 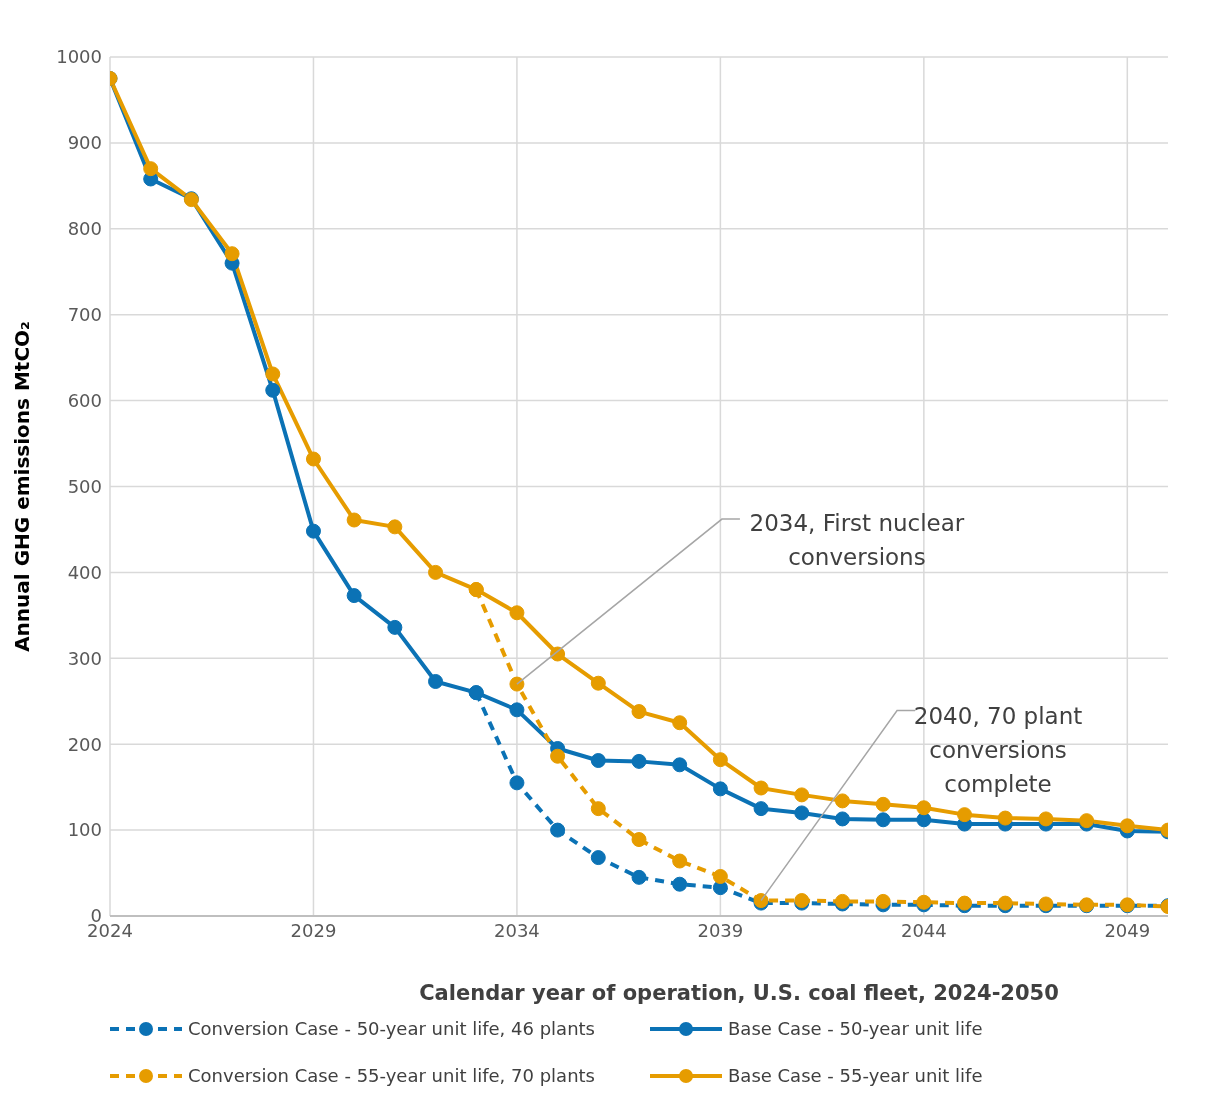 What do you see at coordinates (855, 1075) in the screenshot?
I see `legend-label: Base Case - 55-year unit life` at bounding box center [855, 1075].